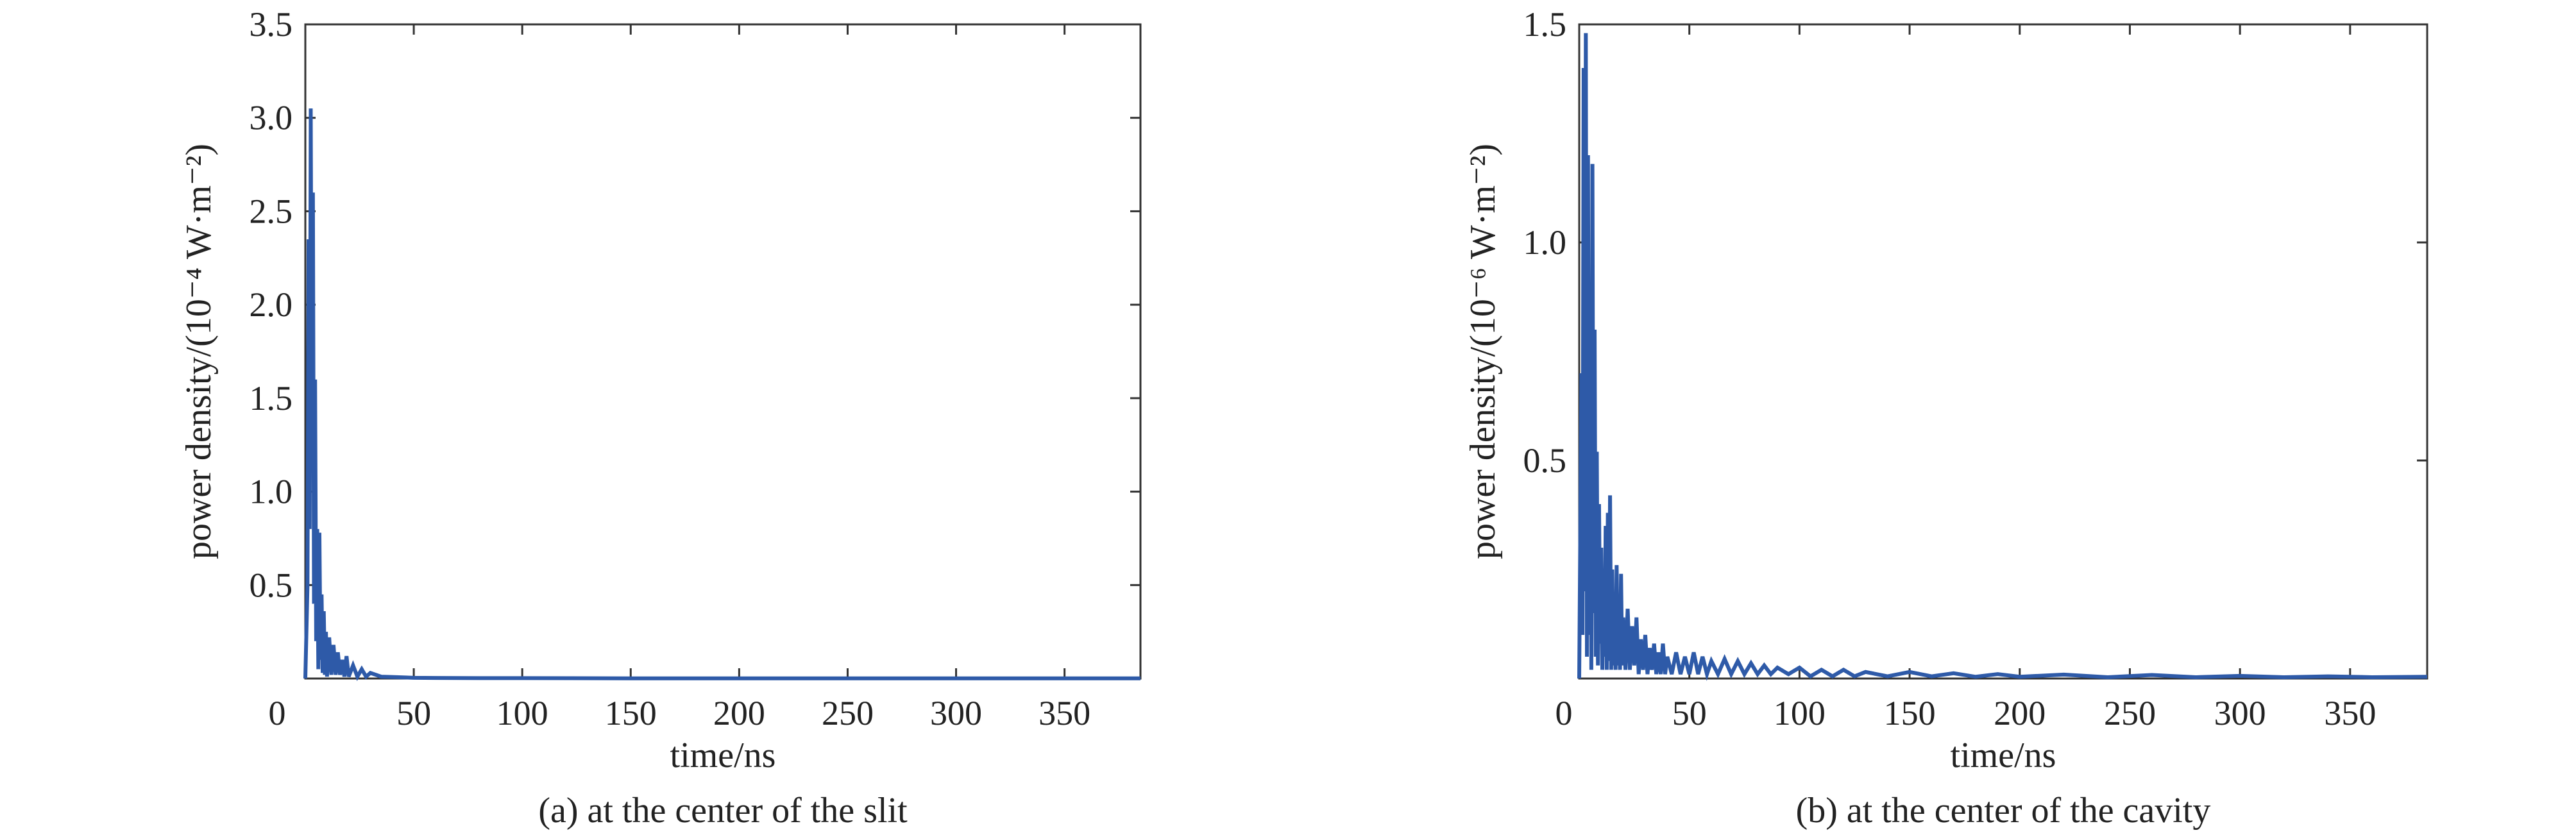  I want to click on chart-b-y-tick-label: 1.0, so click(1545, 242).